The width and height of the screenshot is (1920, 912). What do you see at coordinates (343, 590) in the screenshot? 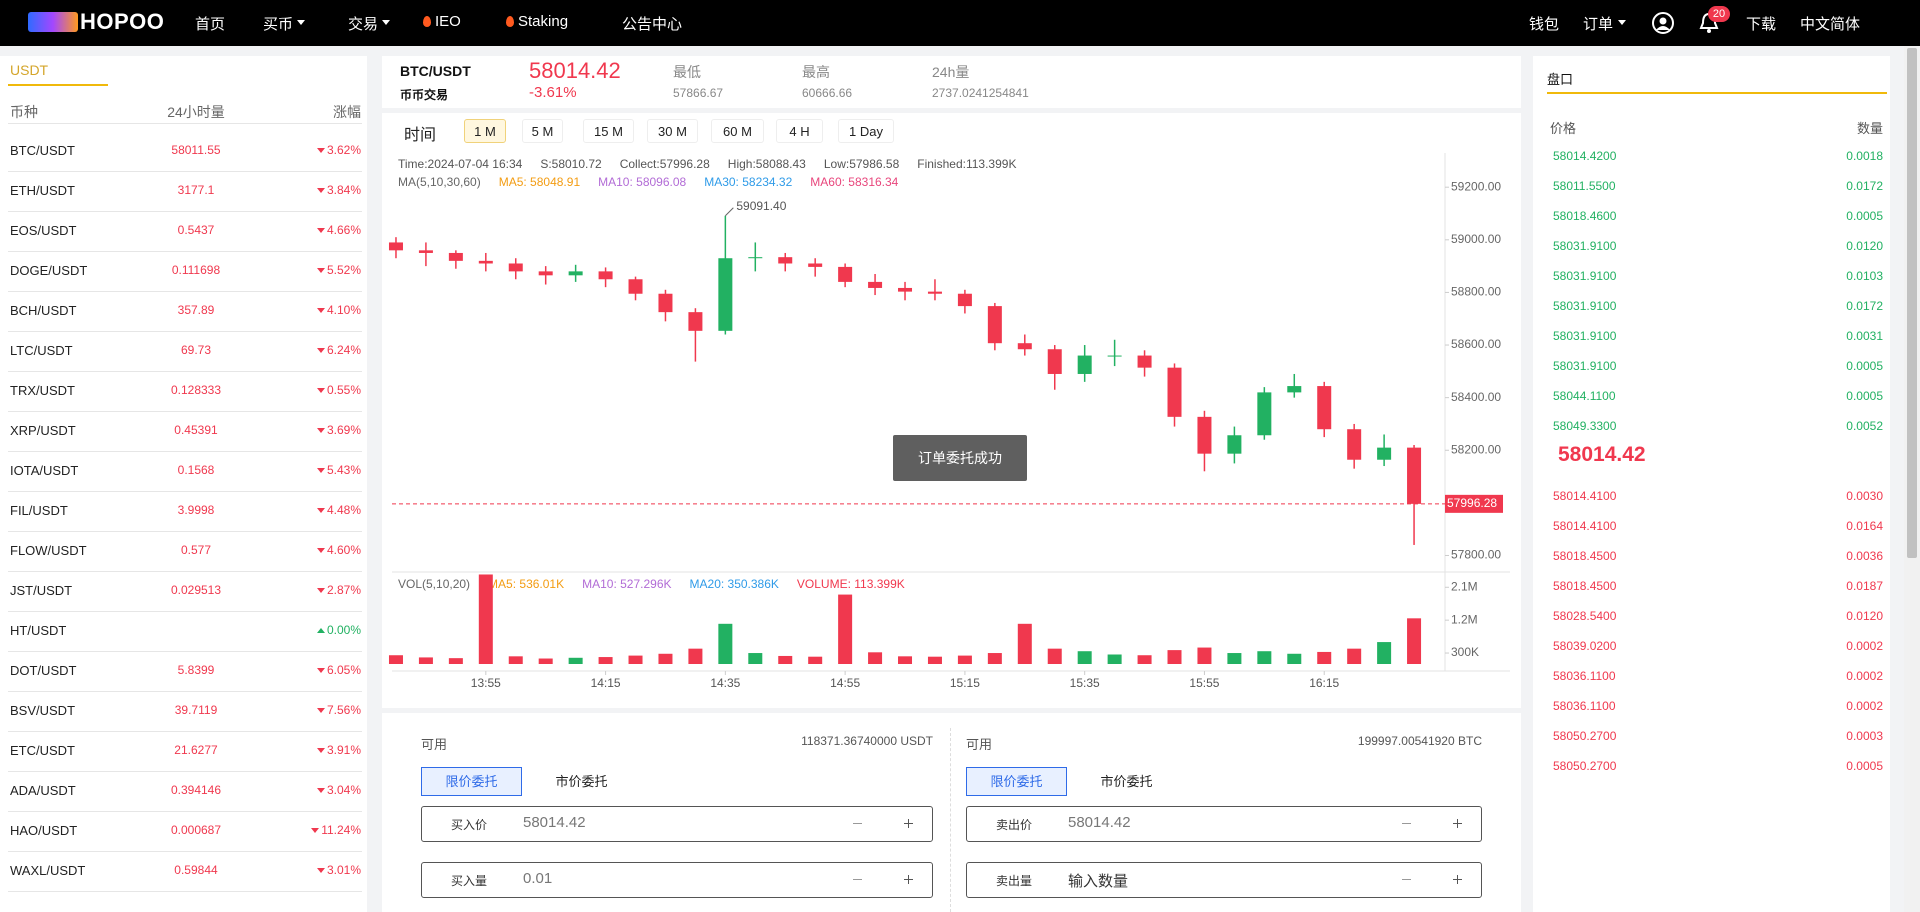
I see `pair-change: 2.87%` at bounding box center [343, 590].